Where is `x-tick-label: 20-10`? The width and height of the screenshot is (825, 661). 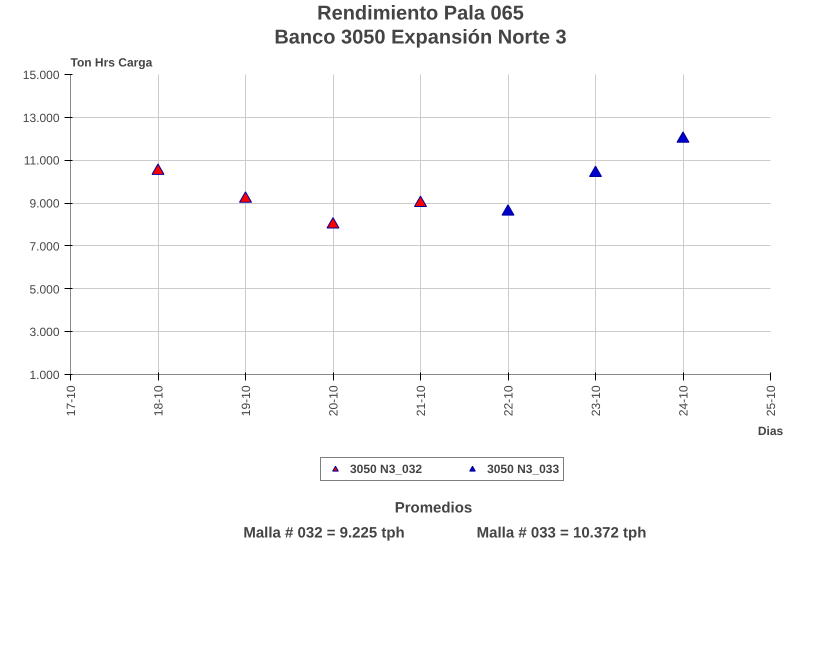
x-tick-label: 20-10 is located at coordinates (333, 400).